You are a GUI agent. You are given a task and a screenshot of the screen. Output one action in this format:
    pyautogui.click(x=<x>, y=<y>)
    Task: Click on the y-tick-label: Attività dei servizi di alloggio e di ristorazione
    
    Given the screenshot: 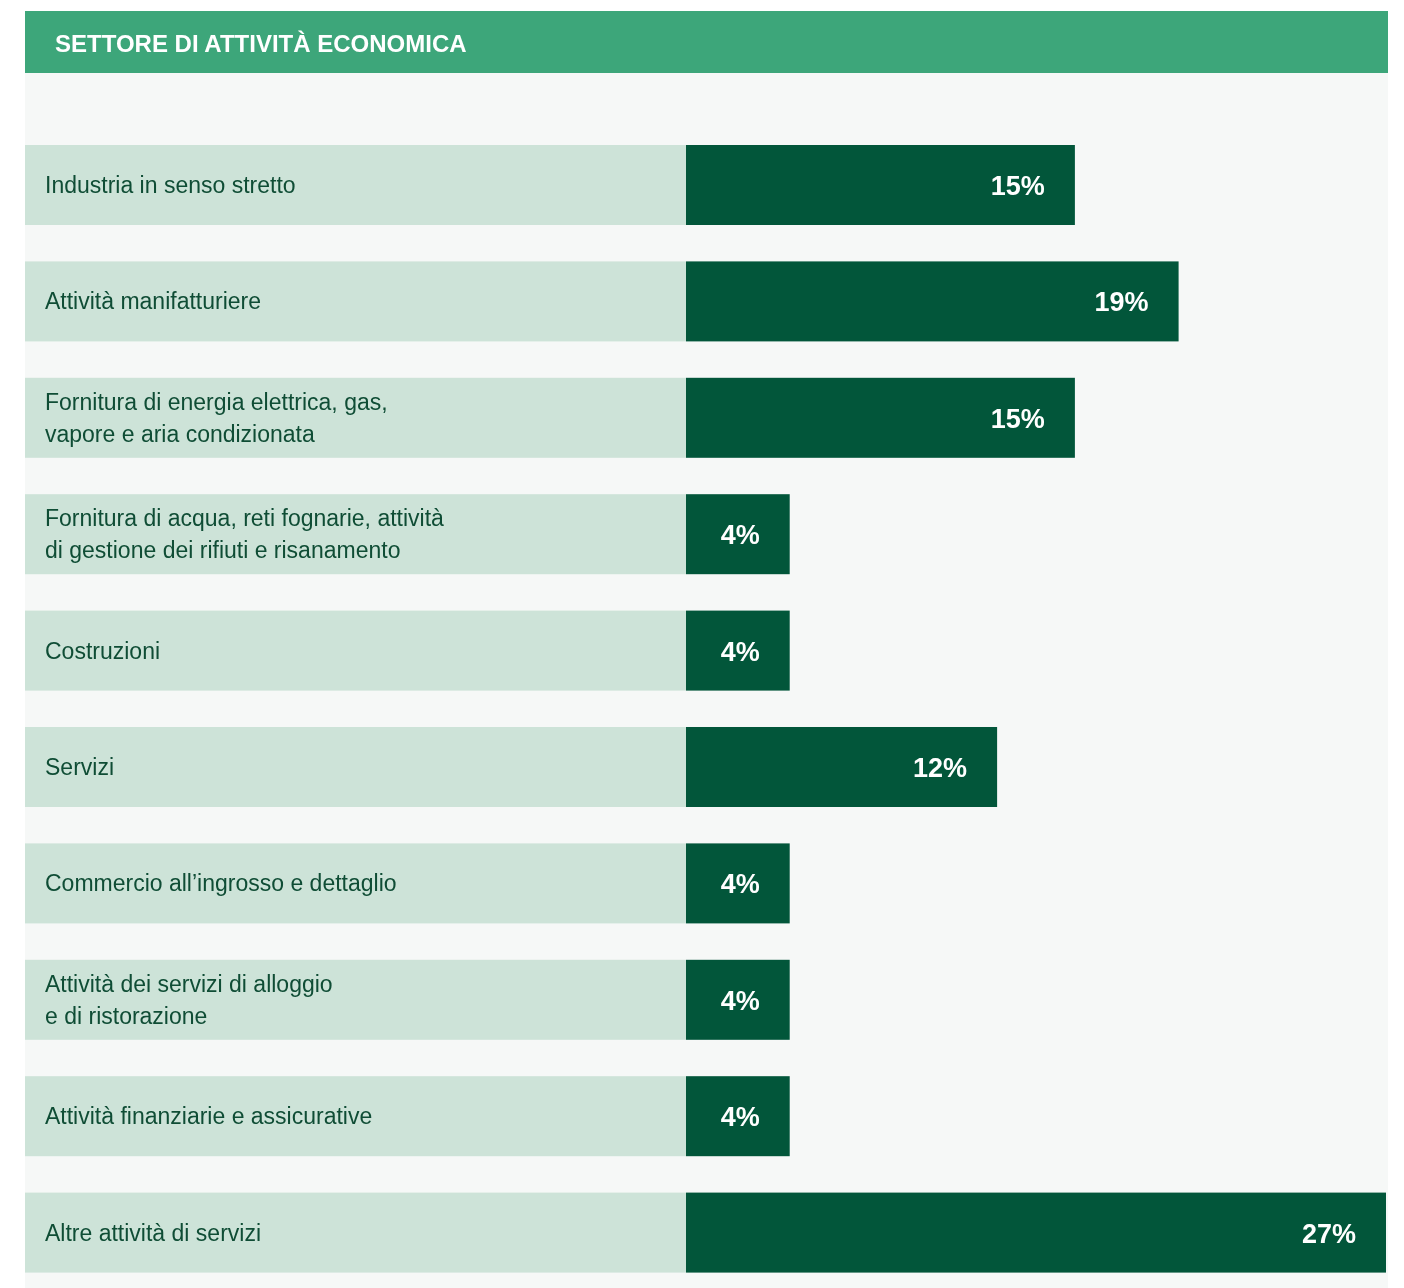 What is the action you would take?
    pyautogui.click(x=189, y=999)
    